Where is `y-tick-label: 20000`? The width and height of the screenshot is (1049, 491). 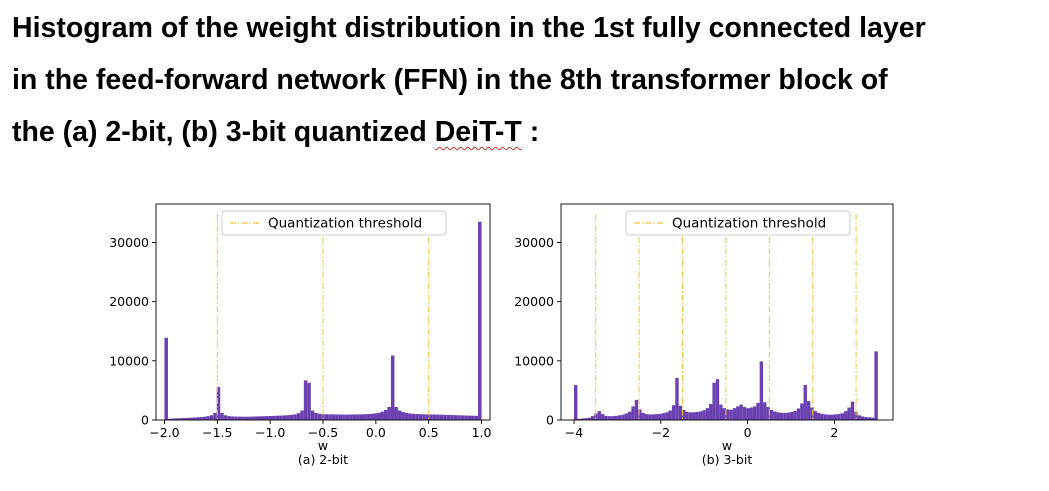
y-tick-label: 20000 is located at coordinates (534, 301).